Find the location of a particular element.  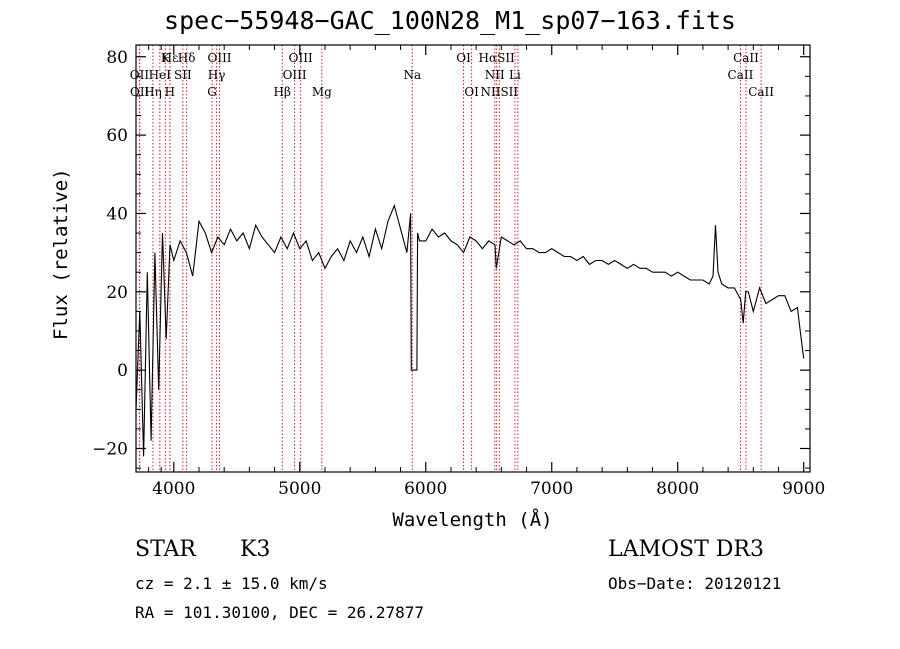

line-label-13: Na is located at coordinates (412, 75).